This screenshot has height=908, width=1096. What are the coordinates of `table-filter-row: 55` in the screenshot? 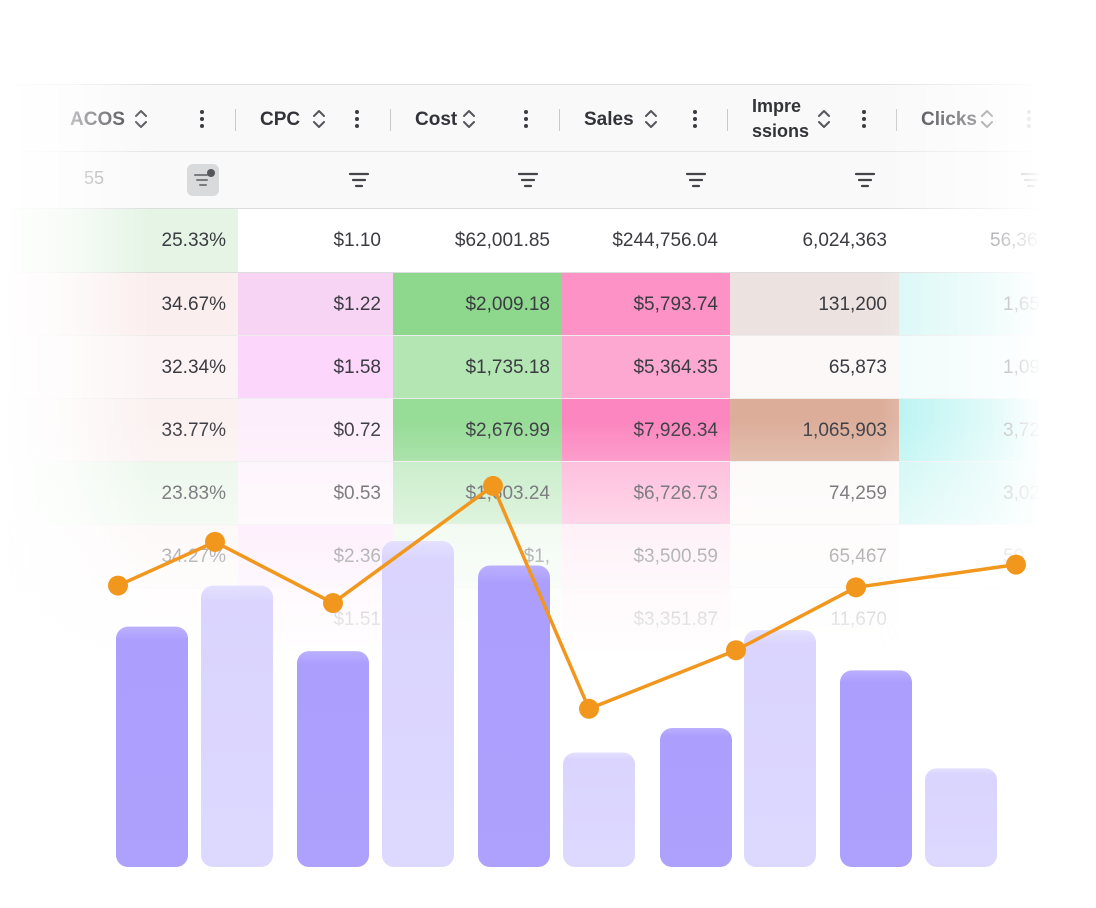 It's located at (521, 180).